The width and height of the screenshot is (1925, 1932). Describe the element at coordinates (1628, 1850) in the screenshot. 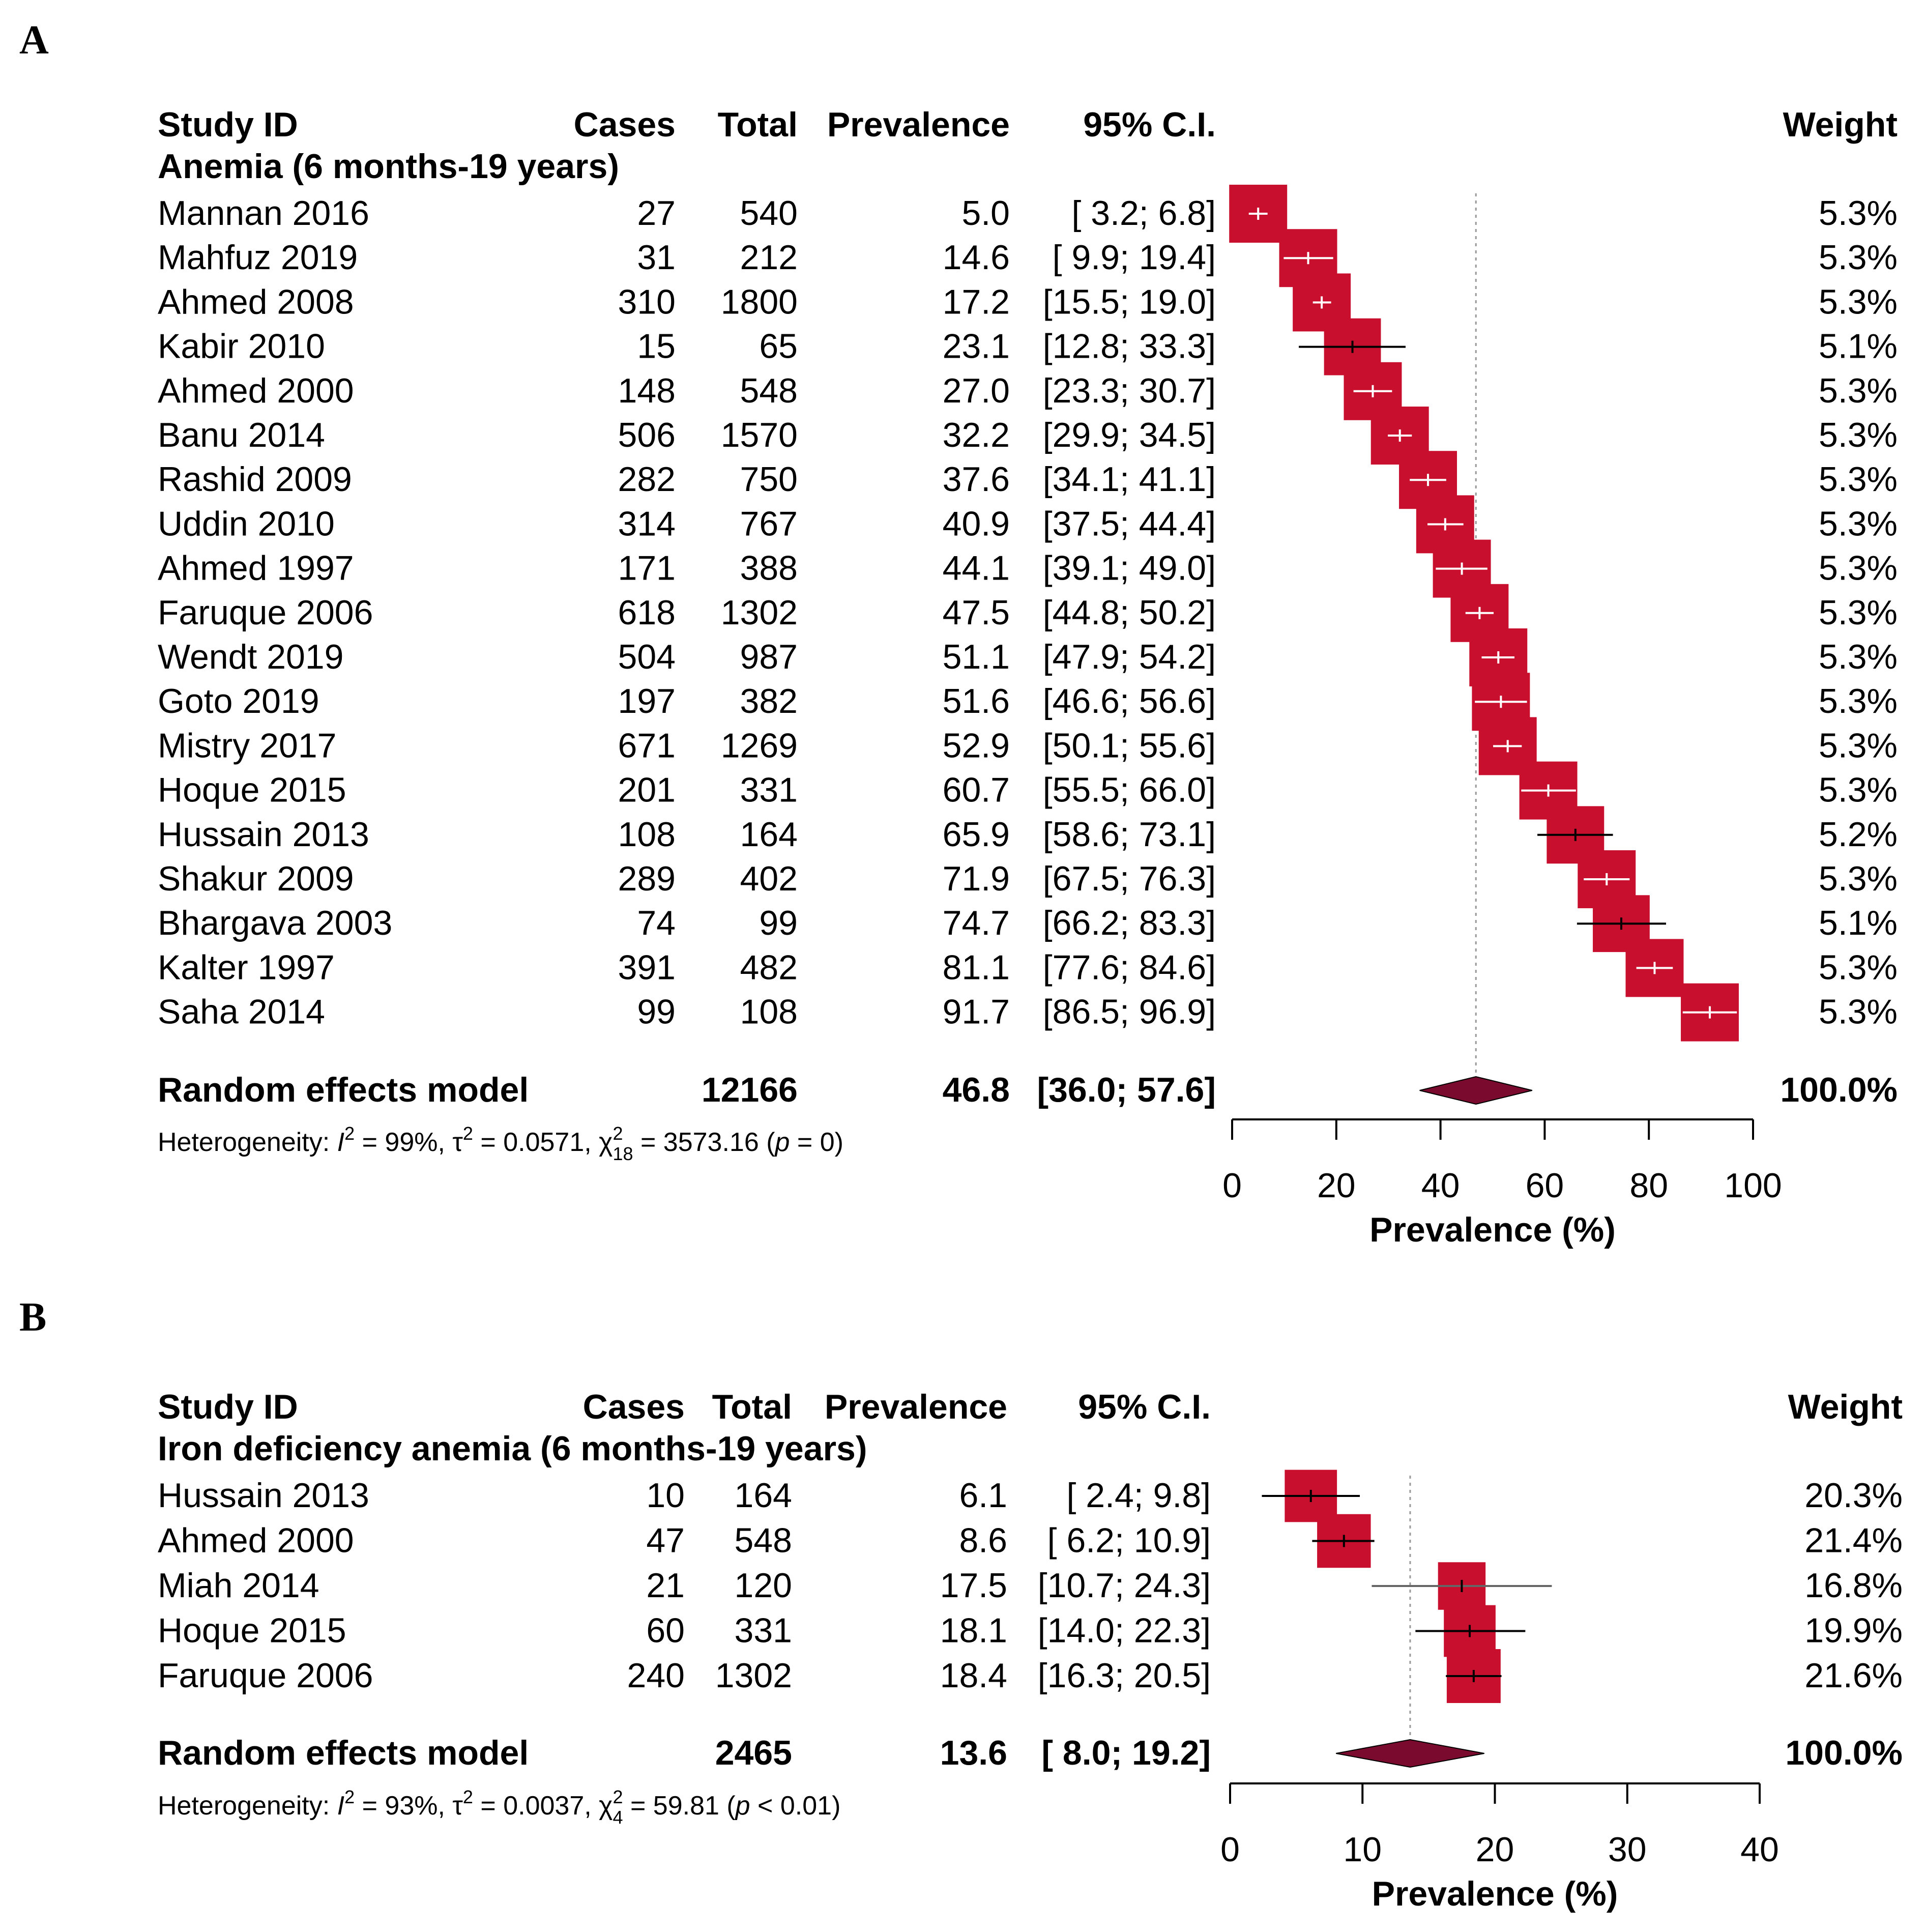

I see `x-axis-tick-label: 30` at that location.